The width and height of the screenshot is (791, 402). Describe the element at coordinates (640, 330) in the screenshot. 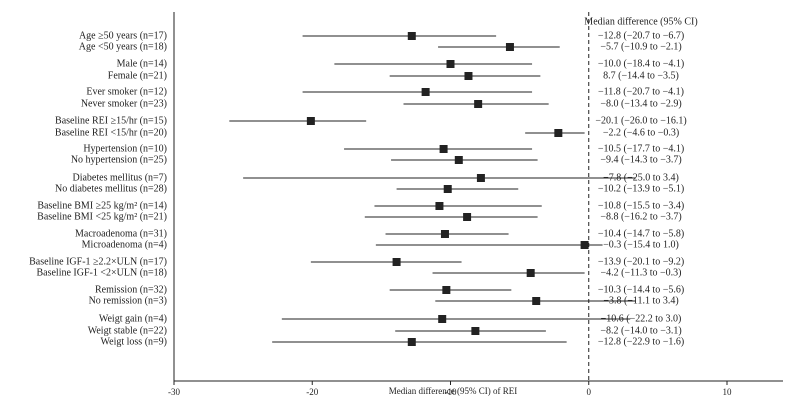

I see `ci-label: −8.2 (−14.0 to −3.1)` at that location.